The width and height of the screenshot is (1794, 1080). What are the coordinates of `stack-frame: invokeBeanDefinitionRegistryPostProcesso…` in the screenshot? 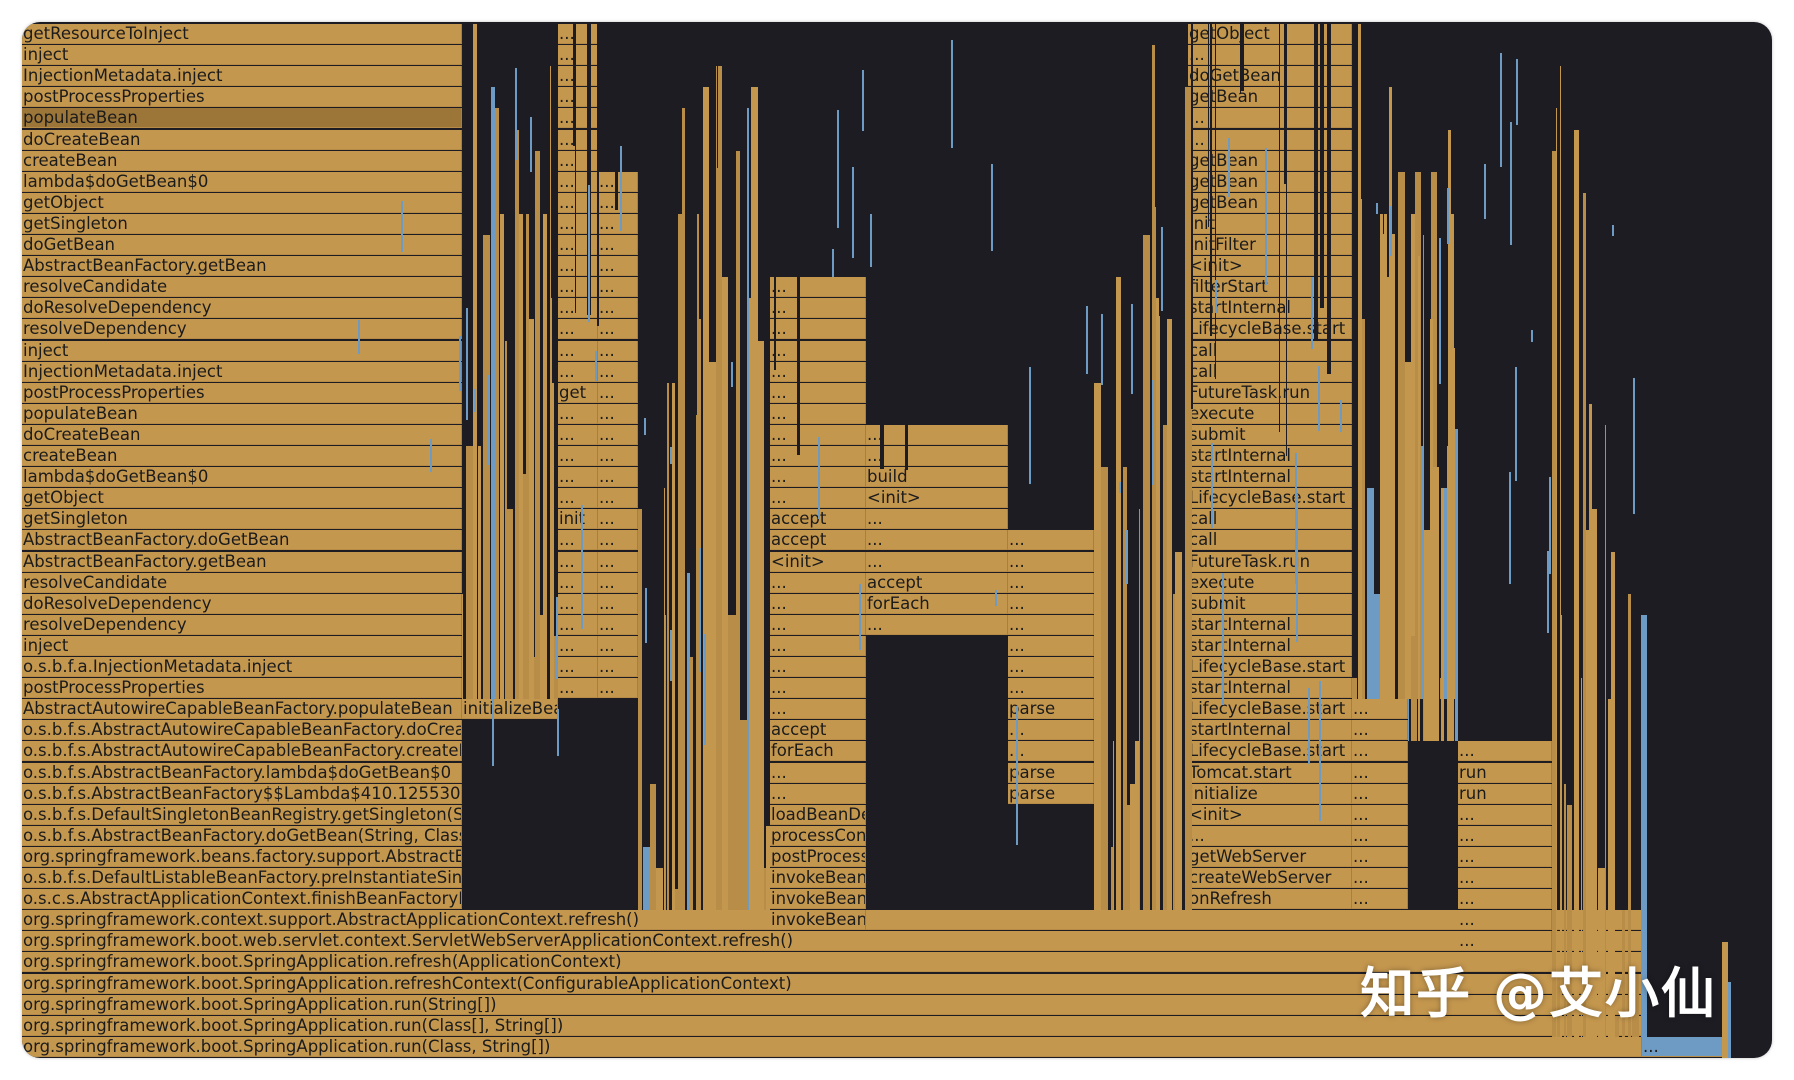 It's located at (818, 878).